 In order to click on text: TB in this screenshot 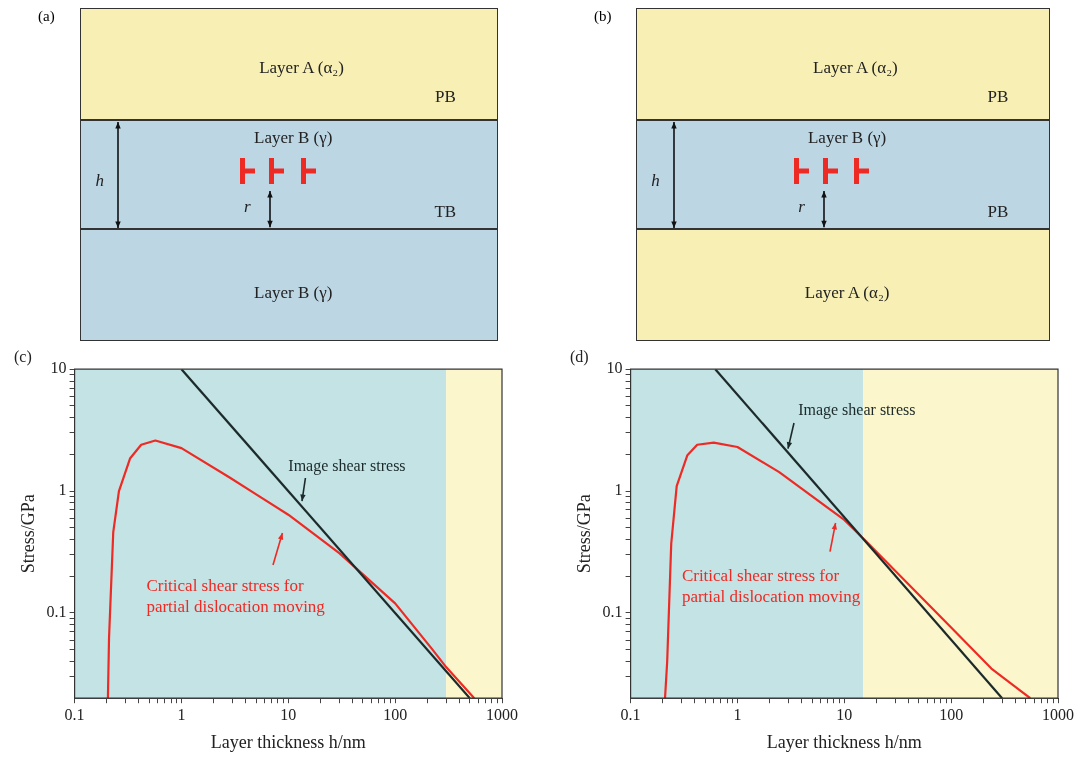, I will do `click(445, 212)`.